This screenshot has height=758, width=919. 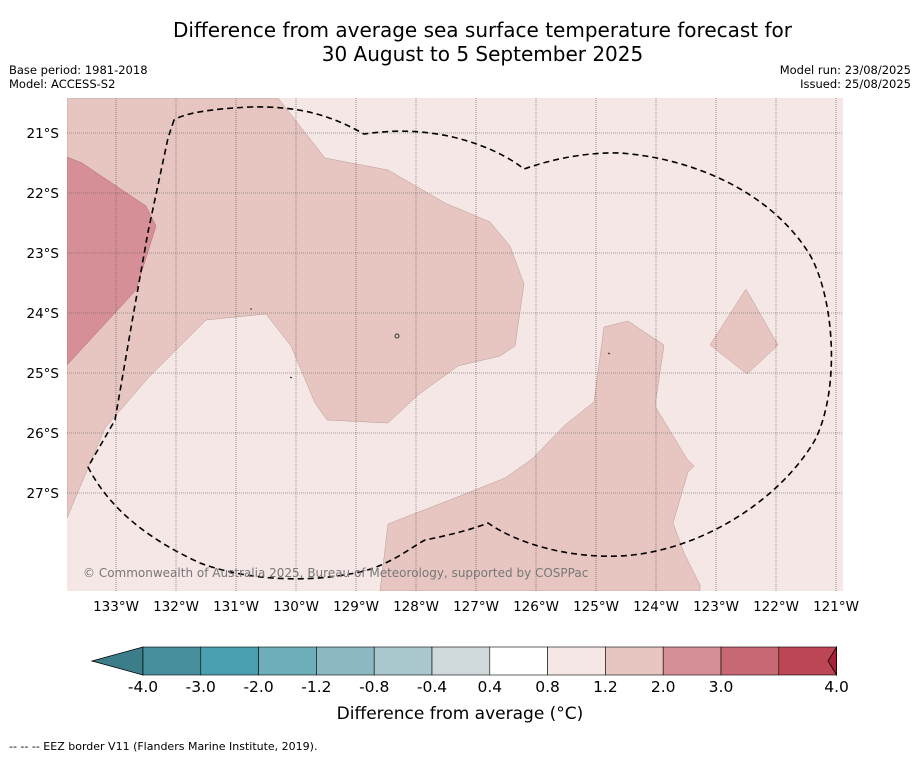 I want to click on issued-date: Issued: 25/08/2025, so click(x=855, y=84).